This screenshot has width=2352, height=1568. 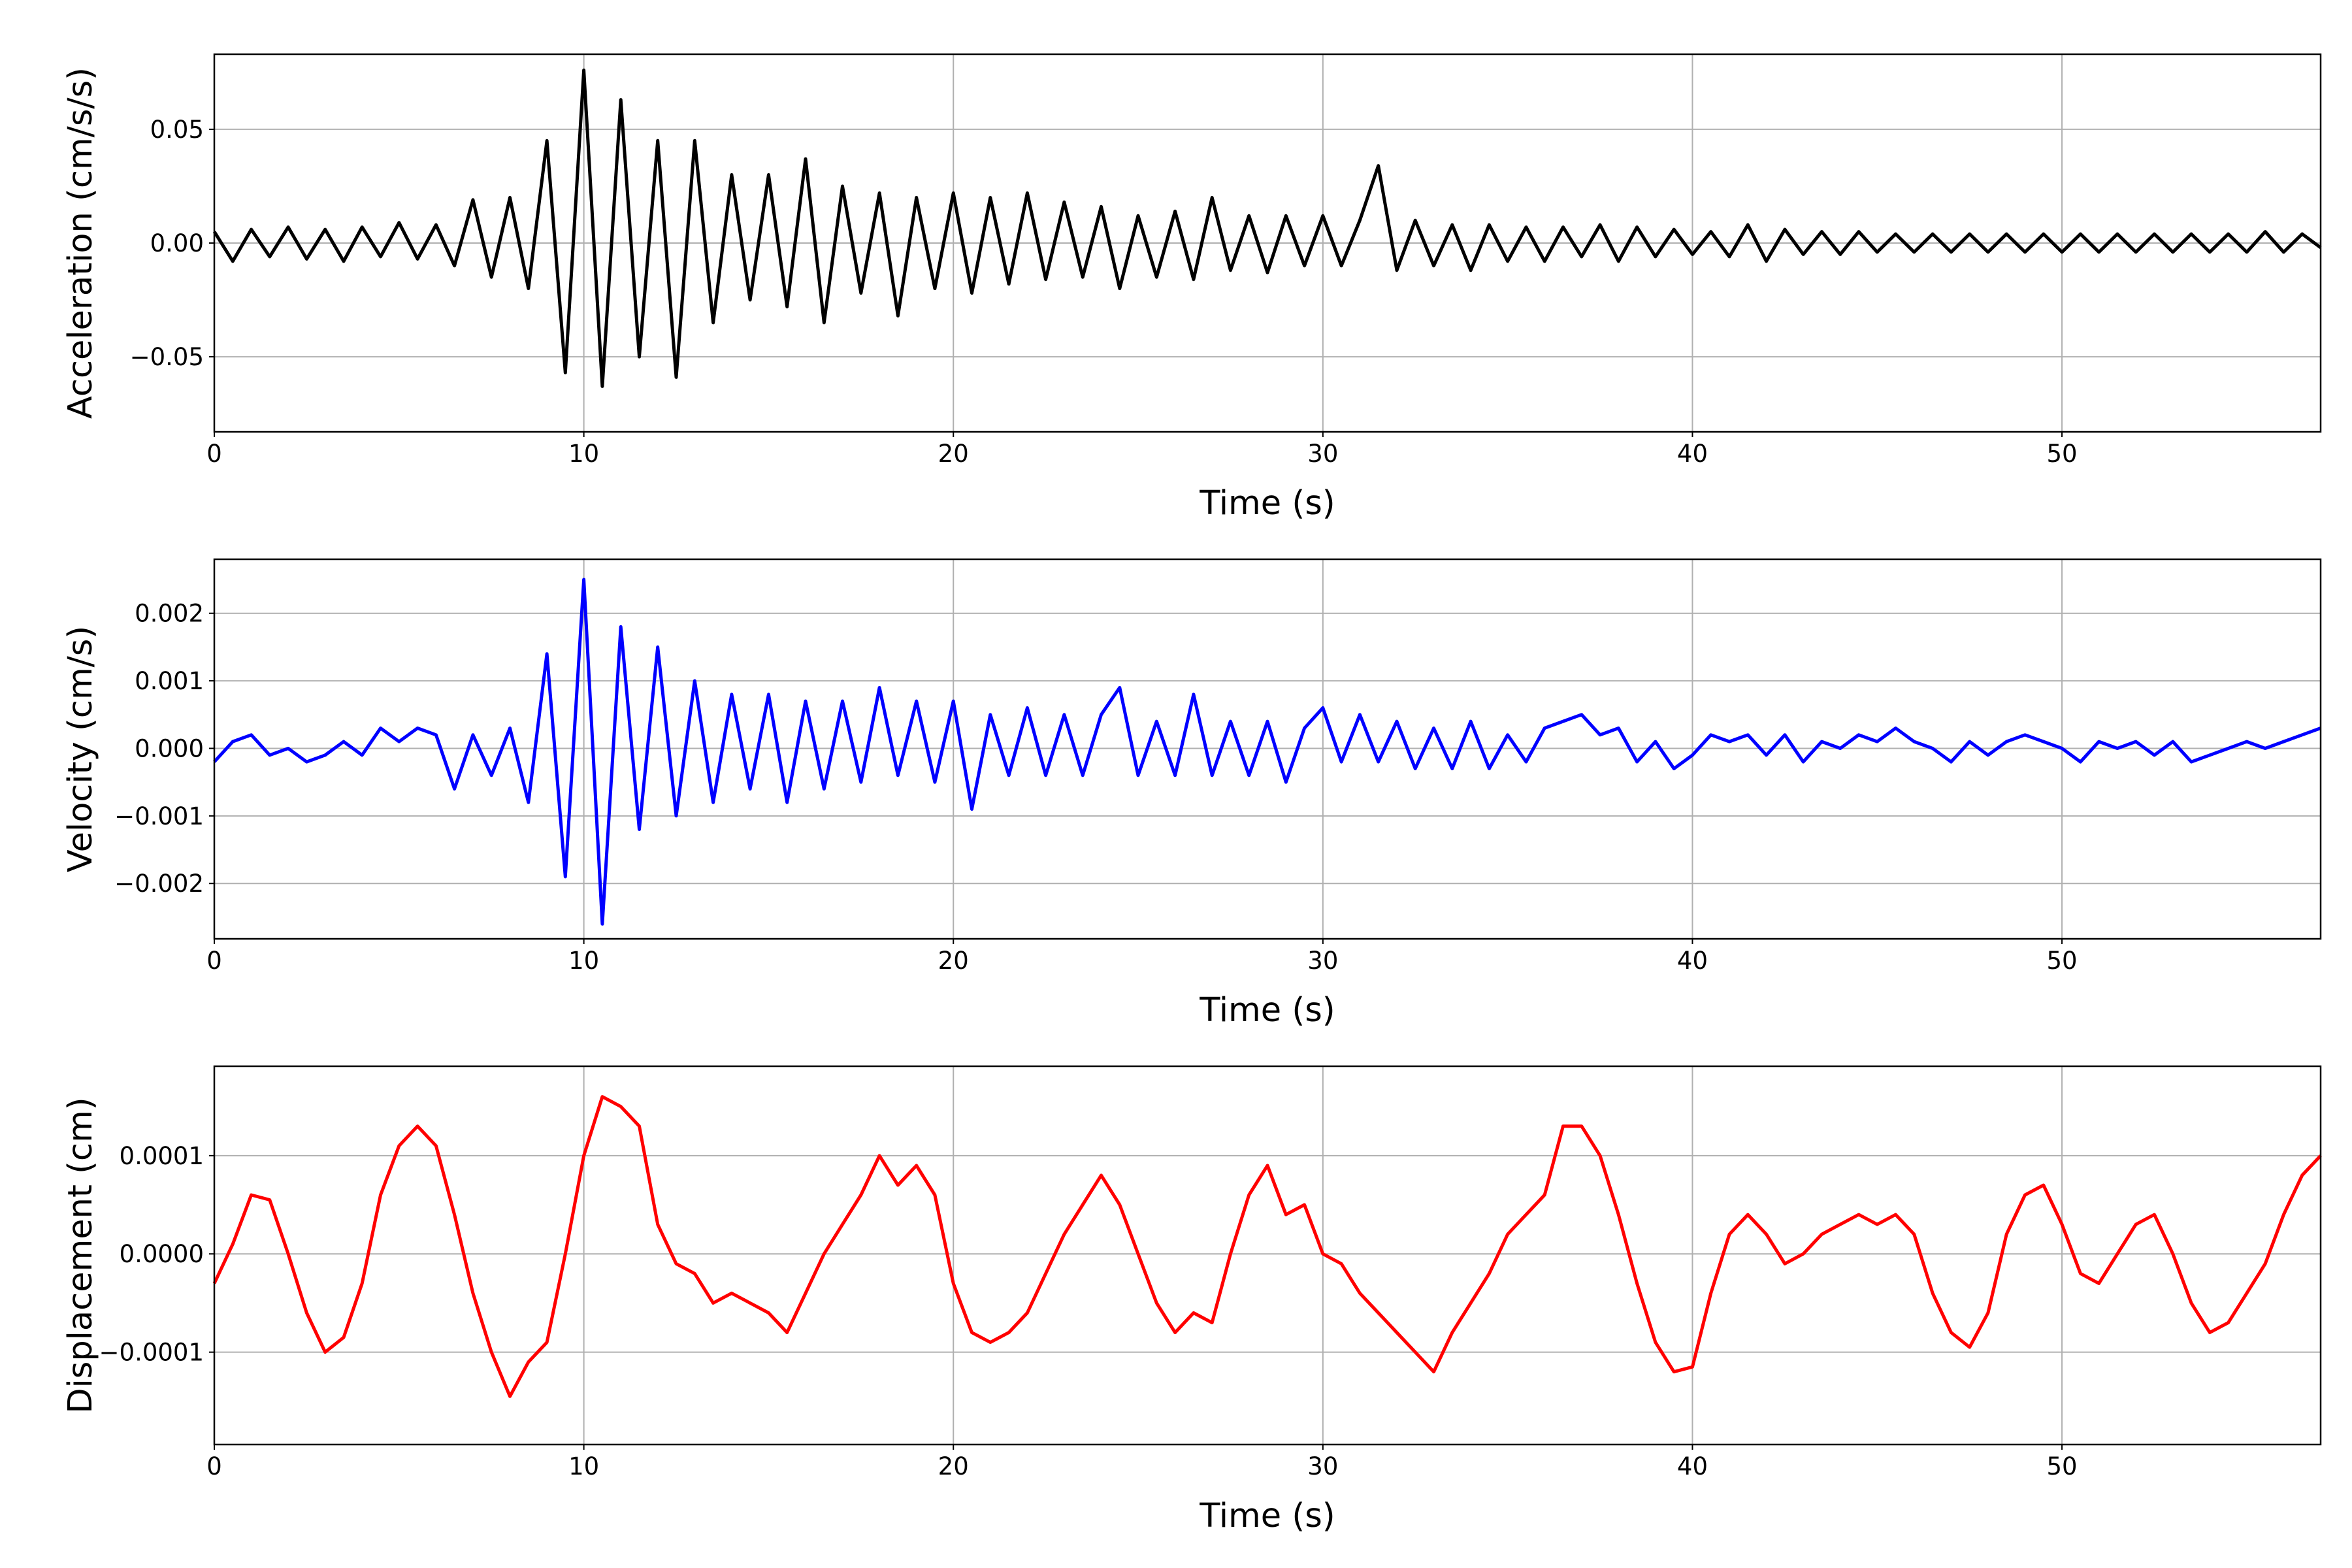 I want to click on y-axis-label: Acceleration (cm/s/s), so click(x=80, y=243).